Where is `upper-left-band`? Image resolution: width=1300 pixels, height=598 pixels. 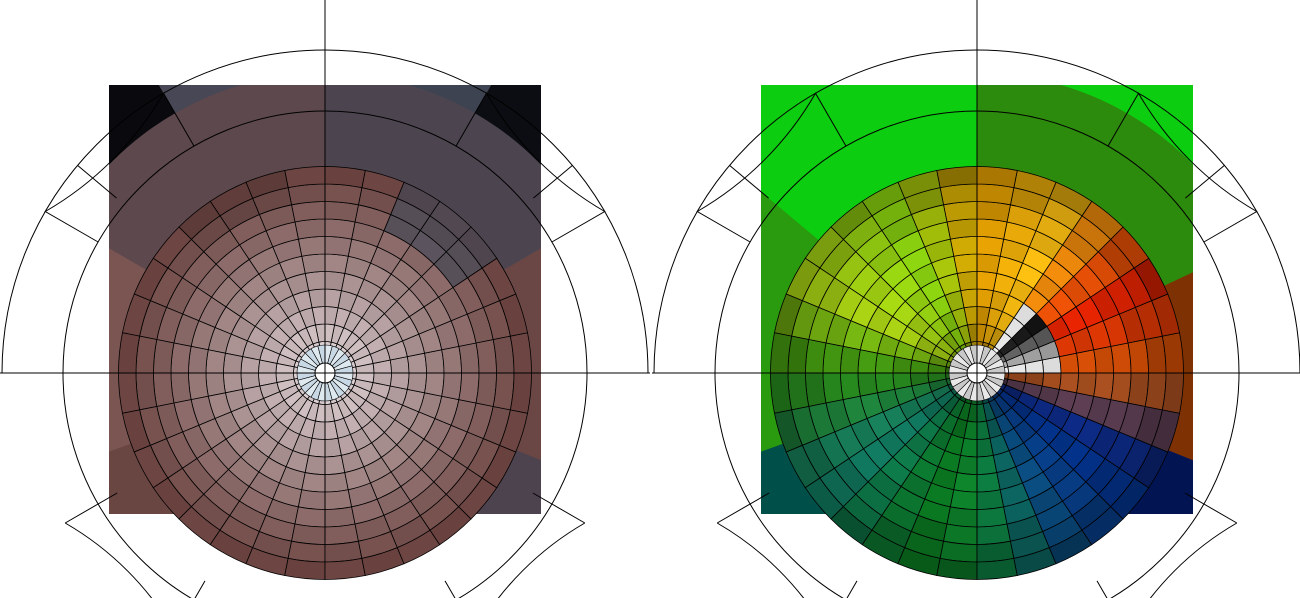 upper-left-band is located at coordinates (217, 179).